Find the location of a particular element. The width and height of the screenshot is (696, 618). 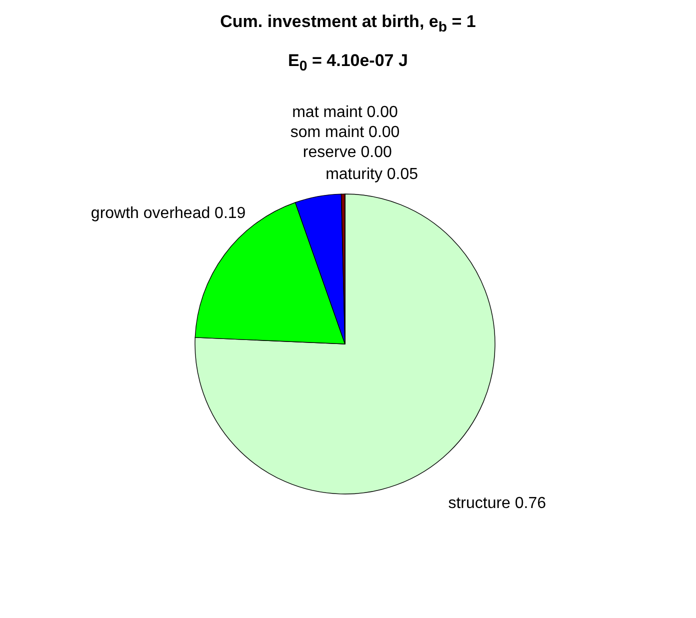

category-label: mat maint 0.00 is located at coordinates (345, 112).